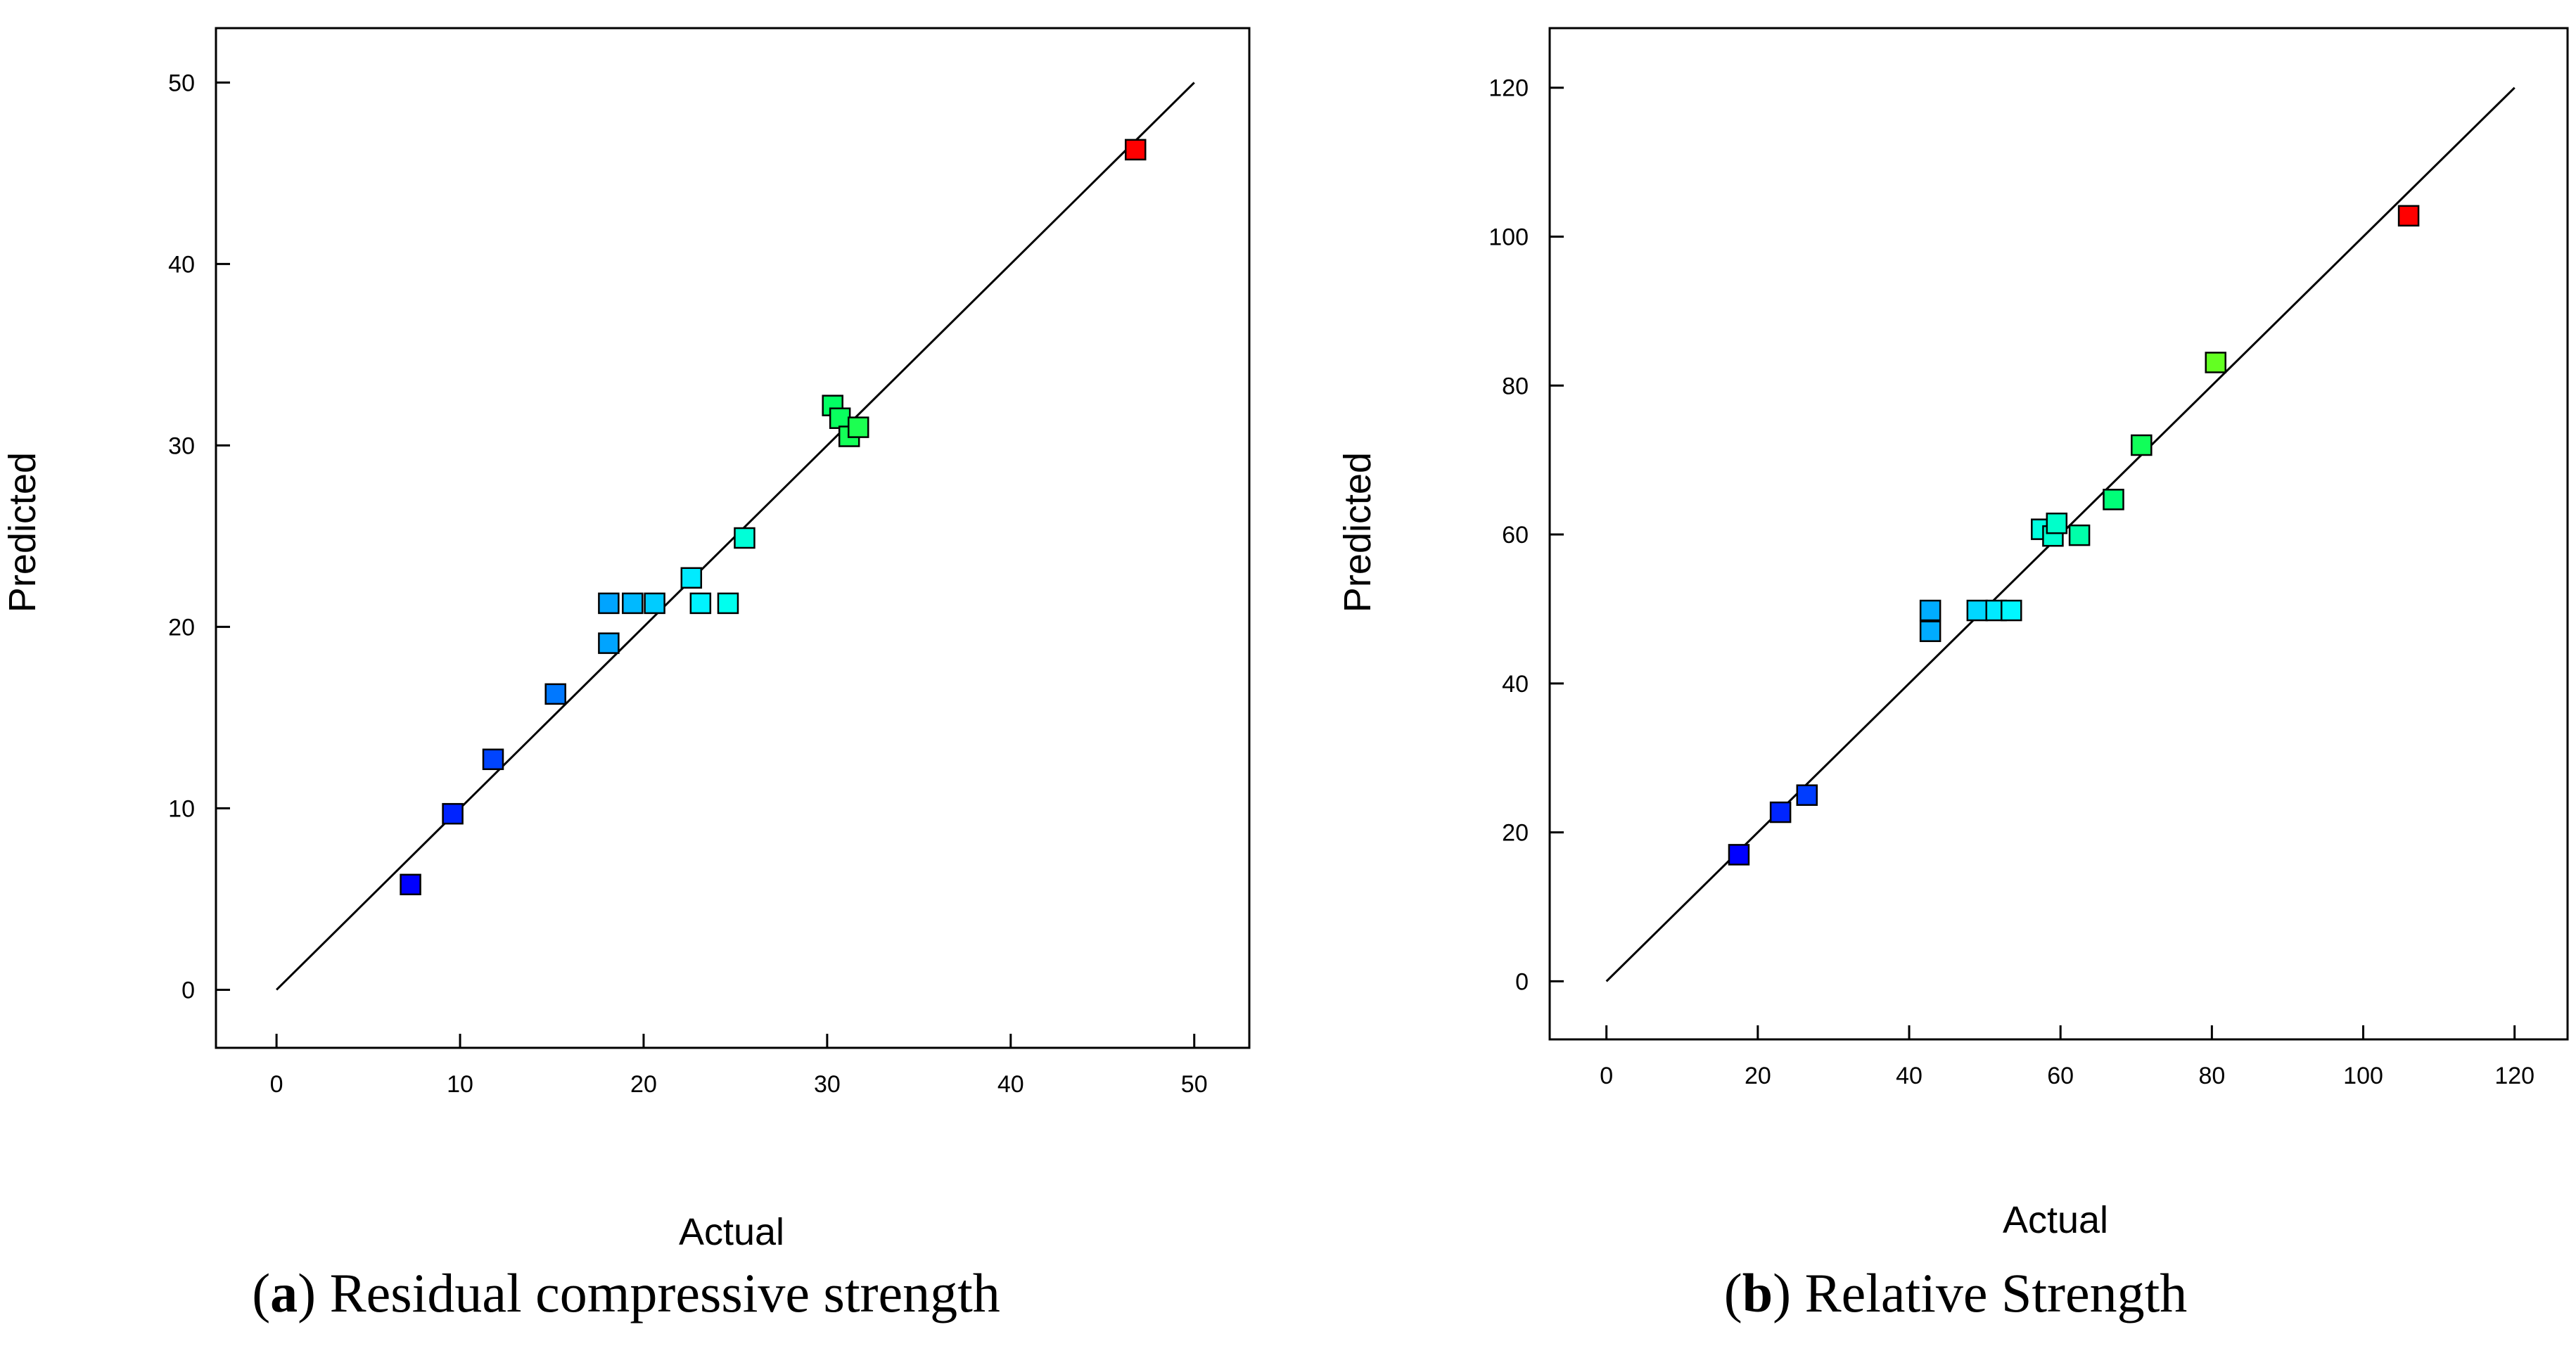 The height and width of the screenshot is (1346, 2576). I want to click on y-tick-label: 50, so click(181, 83).